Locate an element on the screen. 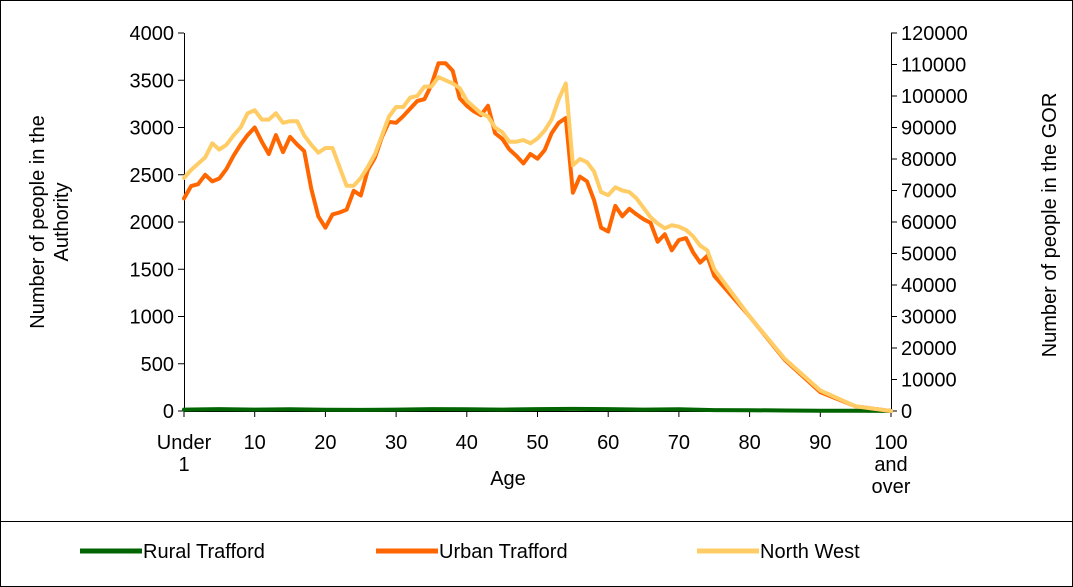 The width and height of the screenshot is (1073, 587). x-tick-label-line: over is located at coordinates (891, 487).